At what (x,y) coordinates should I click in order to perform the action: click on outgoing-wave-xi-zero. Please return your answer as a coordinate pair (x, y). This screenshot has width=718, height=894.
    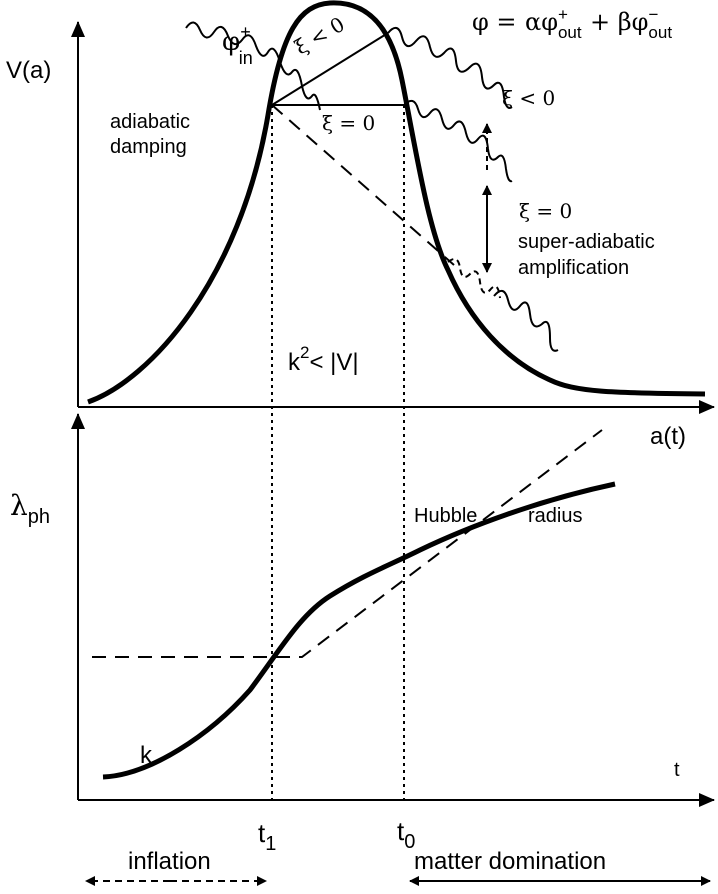
    Looking at the image, I should click on (458, 141).